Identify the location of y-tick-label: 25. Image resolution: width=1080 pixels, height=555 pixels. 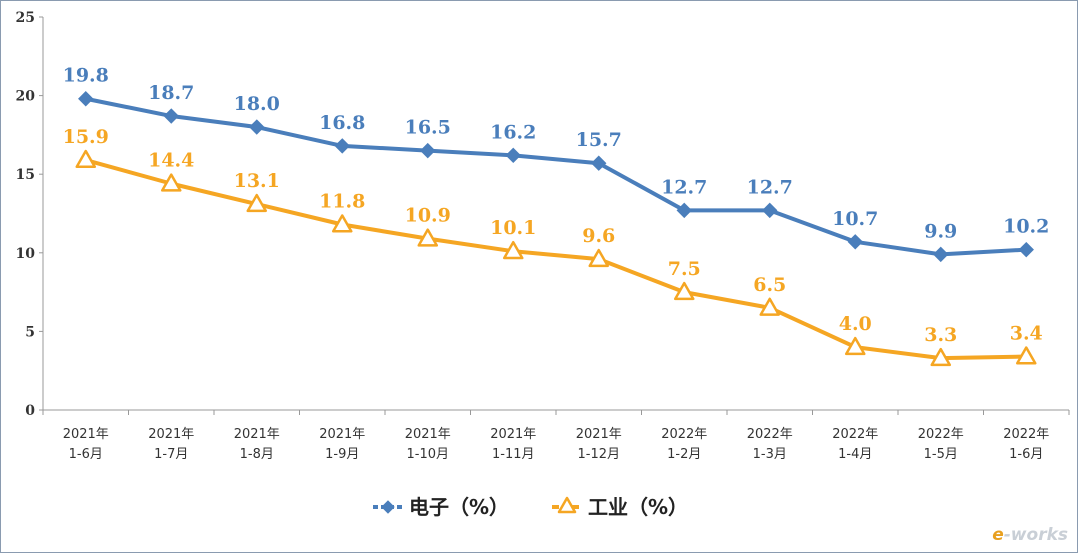
(25, 18).